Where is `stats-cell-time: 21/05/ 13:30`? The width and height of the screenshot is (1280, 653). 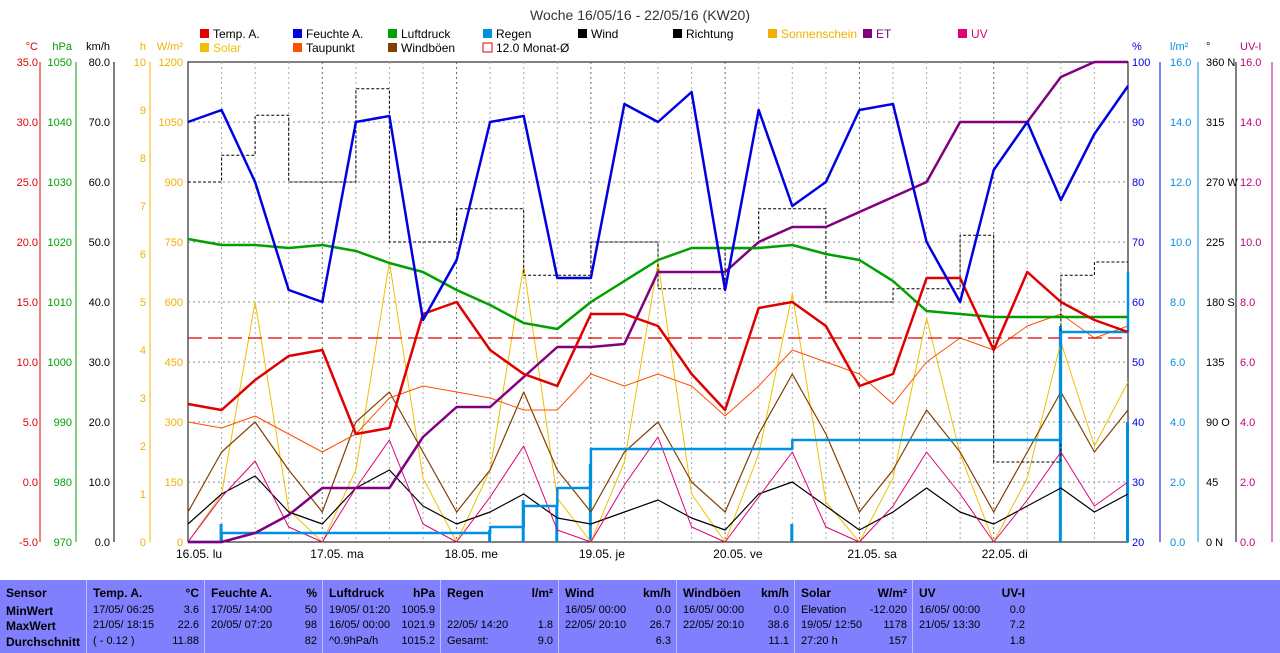 stats-cell-time: 21/05/ 13:30 is located at coordinates (950, 625).